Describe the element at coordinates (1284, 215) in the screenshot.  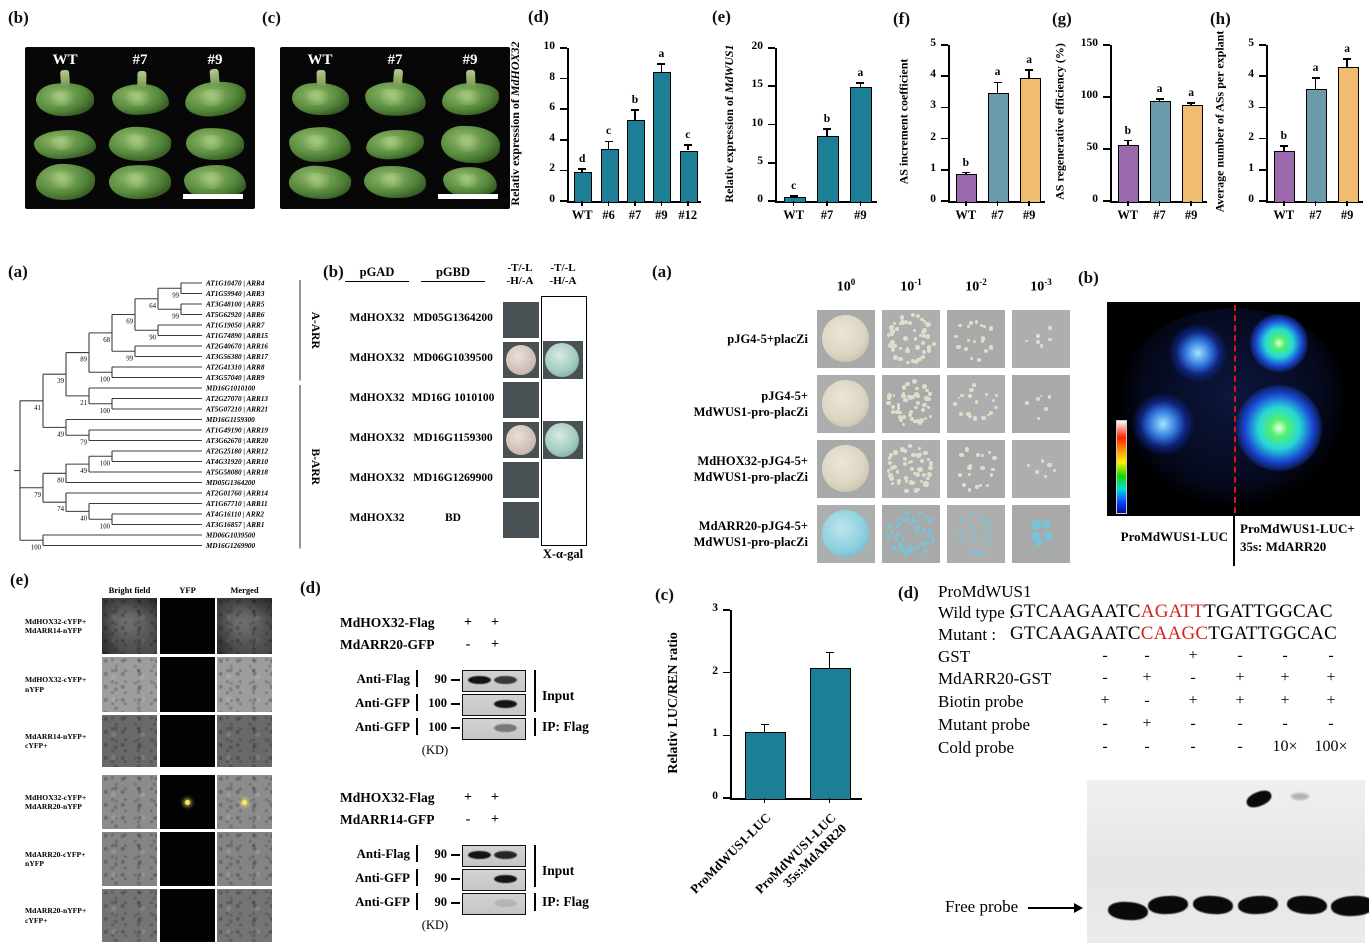
I see `x-category-label: WT` at that location.